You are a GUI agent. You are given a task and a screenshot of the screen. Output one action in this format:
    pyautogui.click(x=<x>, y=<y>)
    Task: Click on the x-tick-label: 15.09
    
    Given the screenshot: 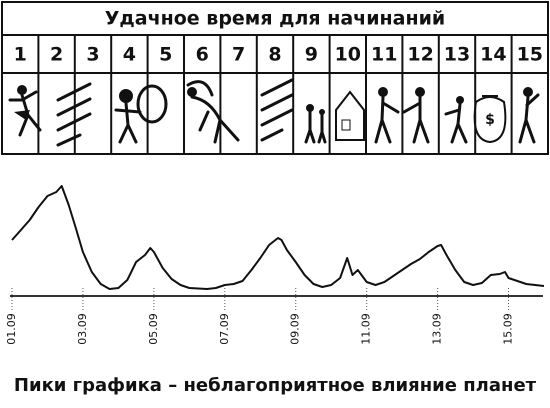 What is the action you would take?
    pyautogui.click(x=508, y=329)
    